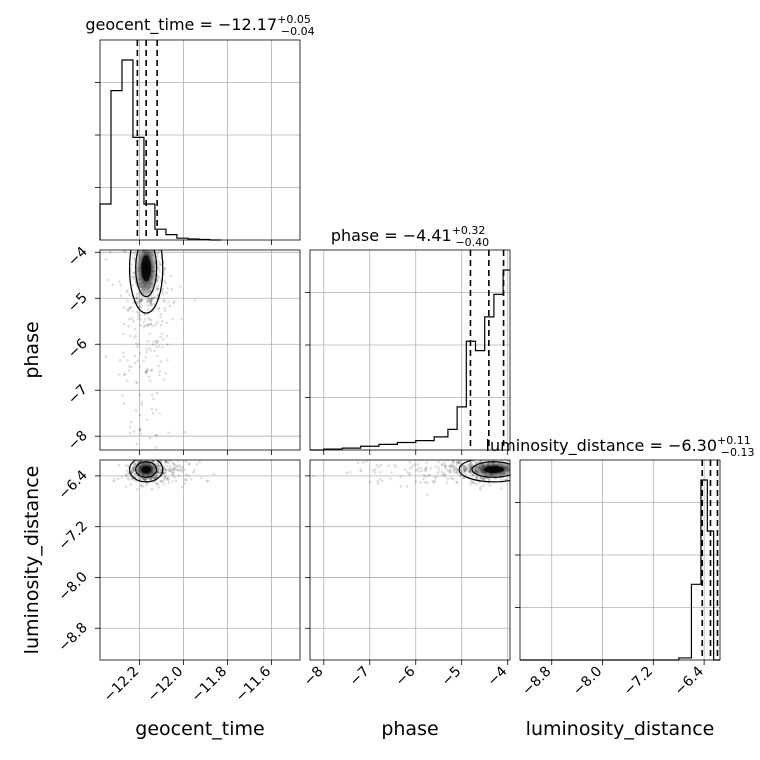  I want to click on density-core, so click(494, 469).